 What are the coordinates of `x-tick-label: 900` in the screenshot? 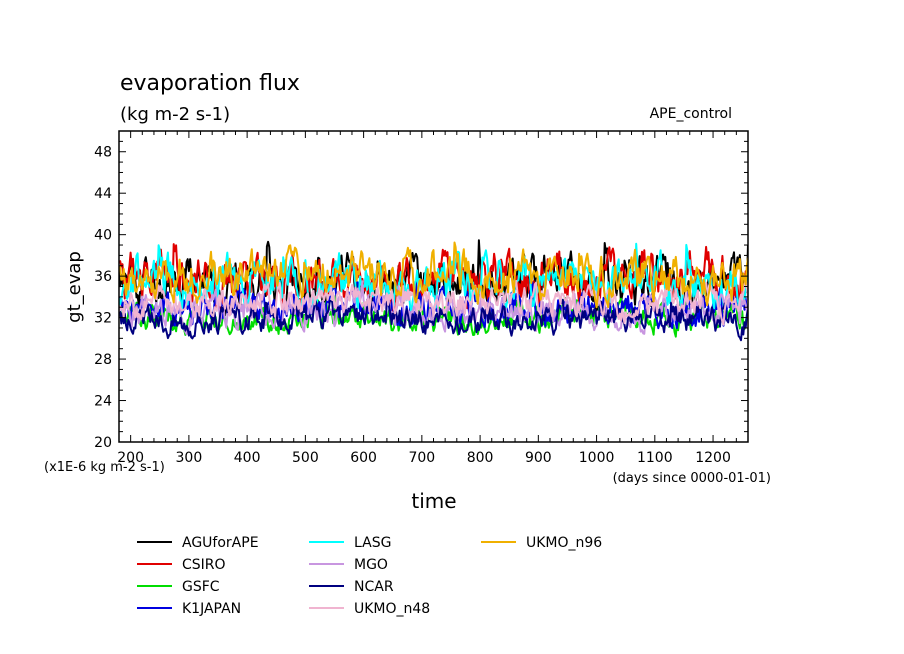 It's located at (538, 458).